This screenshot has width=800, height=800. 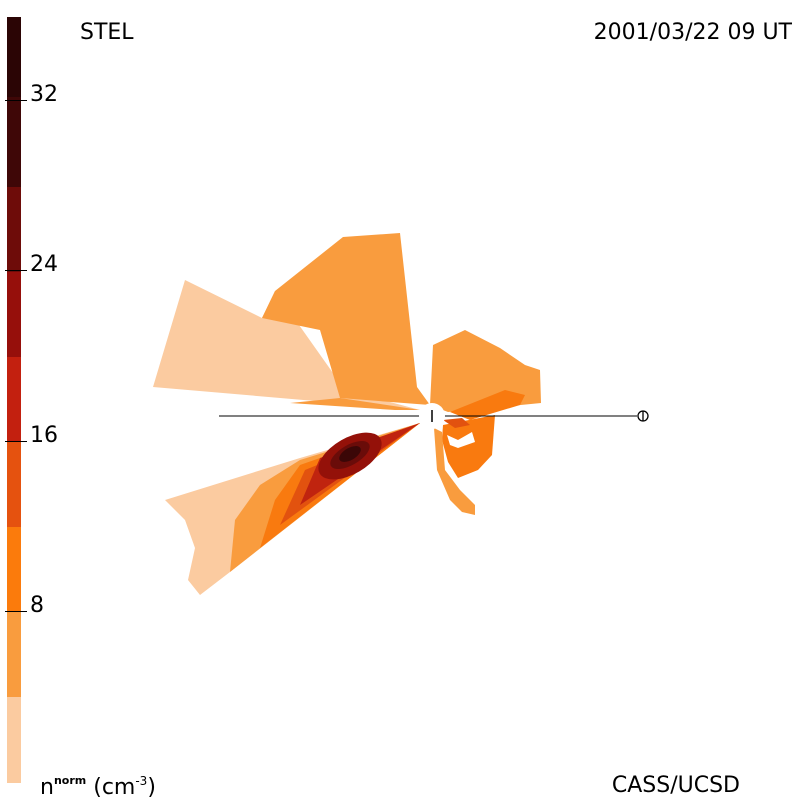 What do you see at coordinates (350, 454) in the screenshot?
I see `density-peak-core` at bounding box center [350, 454].